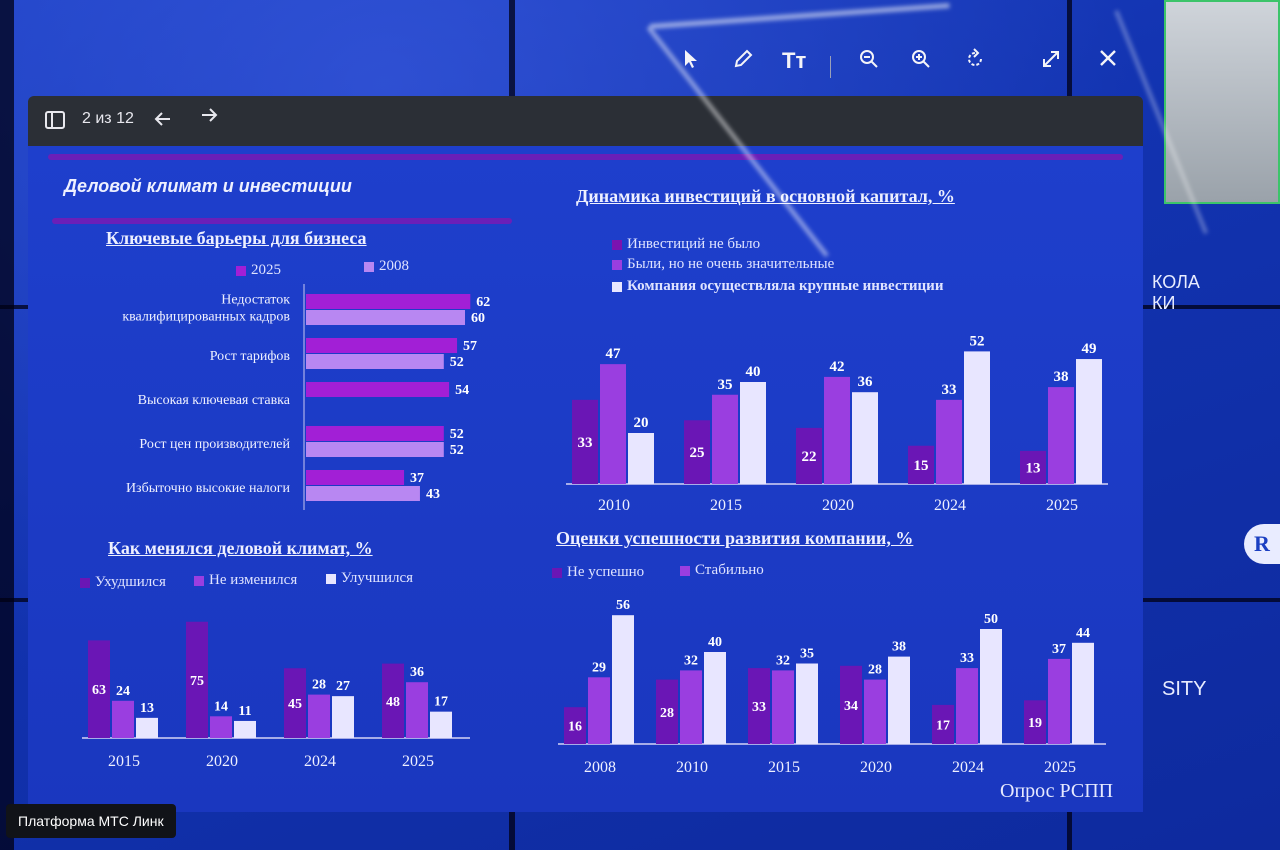 The height and width of the screenshot is (850, 1280). I want to click on legend-label: 2025, so click(266, 270).